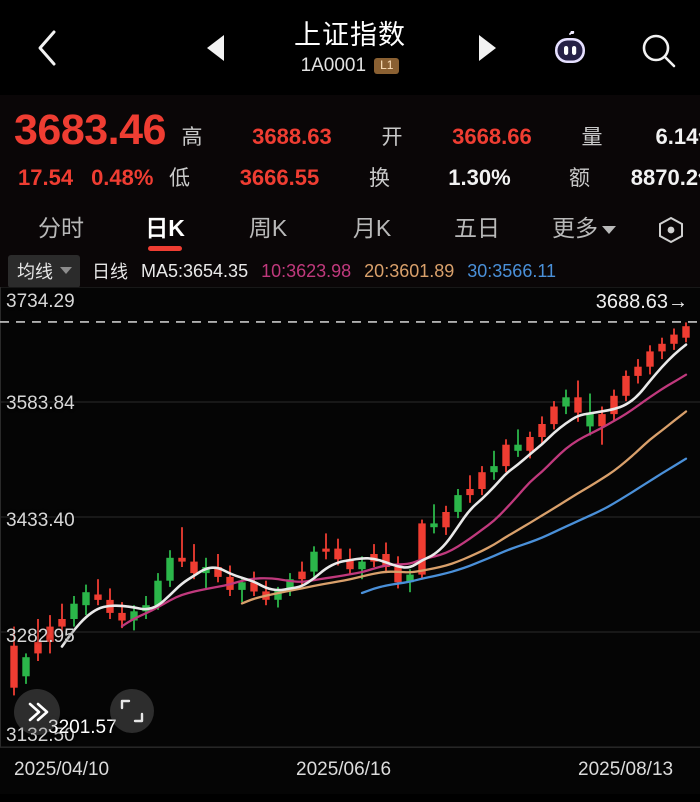  What do you see at coordinates (122, 177) in the screenshot?
I see `change-percent: 0.48%` at bounding box center [122, 177].